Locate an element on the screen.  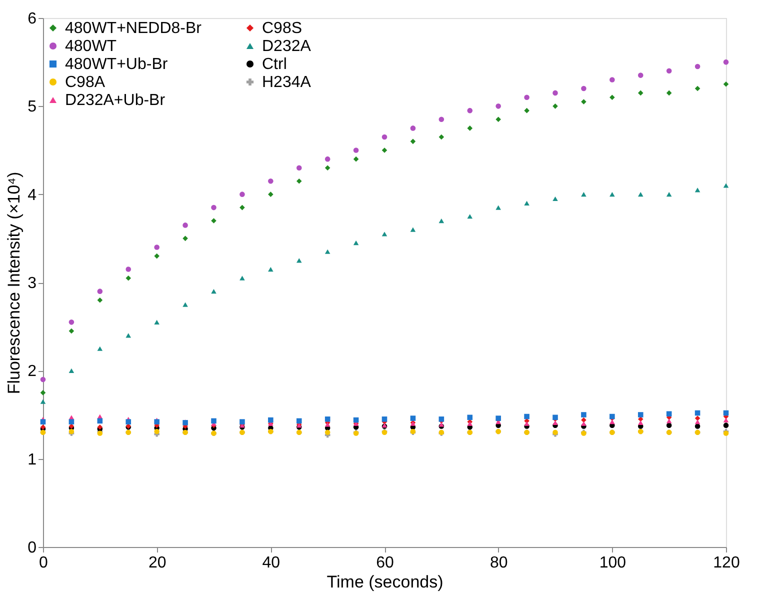
x-tick-label: 0 is located at coordinates (43, 563).